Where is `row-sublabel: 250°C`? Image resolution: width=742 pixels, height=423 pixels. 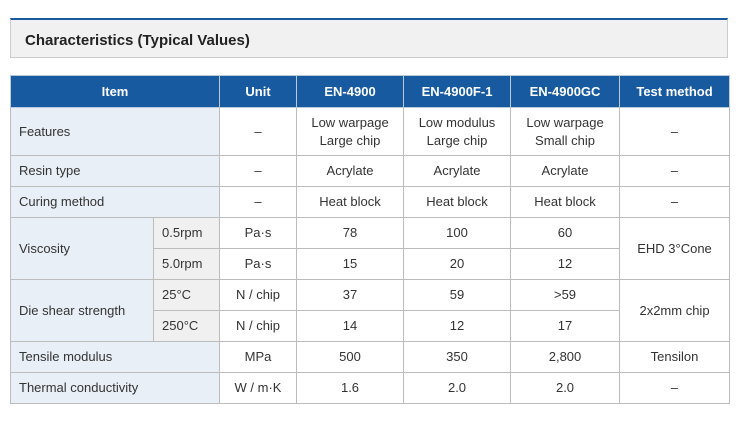 row-sublabel: 250°C is located at coordinates (186, 326).